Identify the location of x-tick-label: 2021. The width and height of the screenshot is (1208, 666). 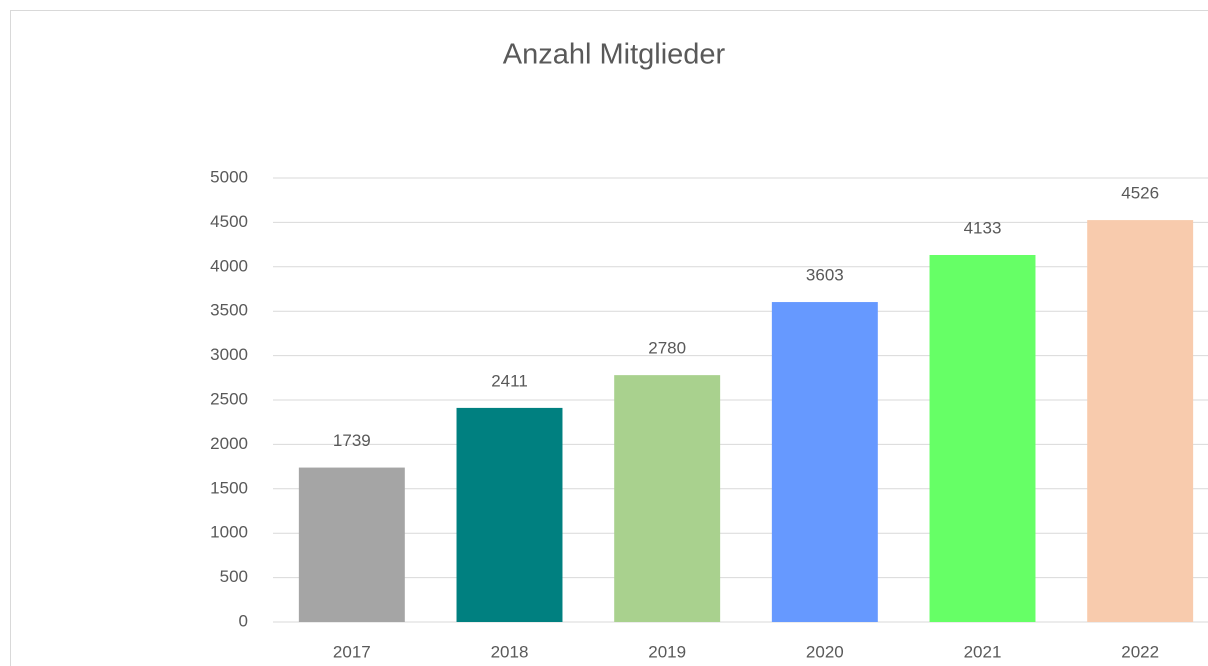
(983, 651).